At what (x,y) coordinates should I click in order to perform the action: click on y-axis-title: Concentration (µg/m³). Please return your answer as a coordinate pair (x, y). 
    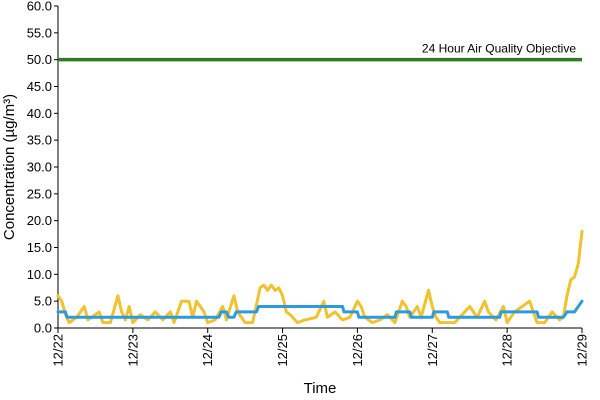
    Looking at the image, I should click on (9, 167).